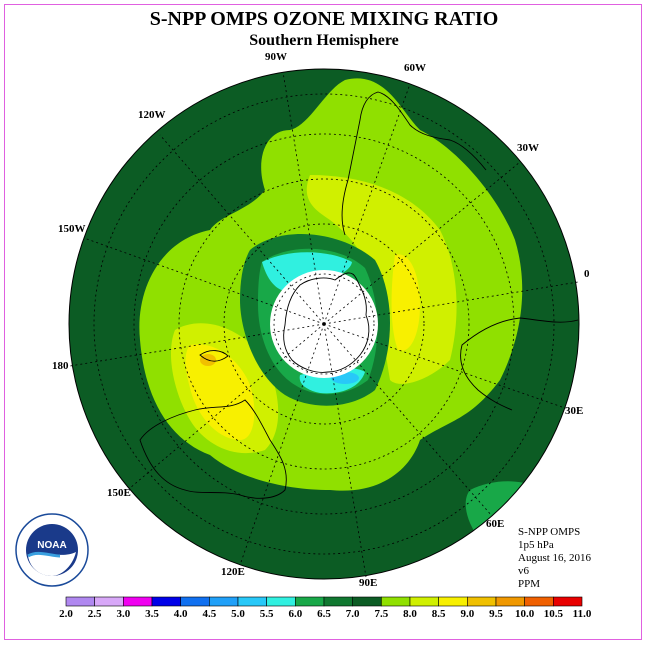  I want to click on noaa-logo: NOAA, so click(52, 550).